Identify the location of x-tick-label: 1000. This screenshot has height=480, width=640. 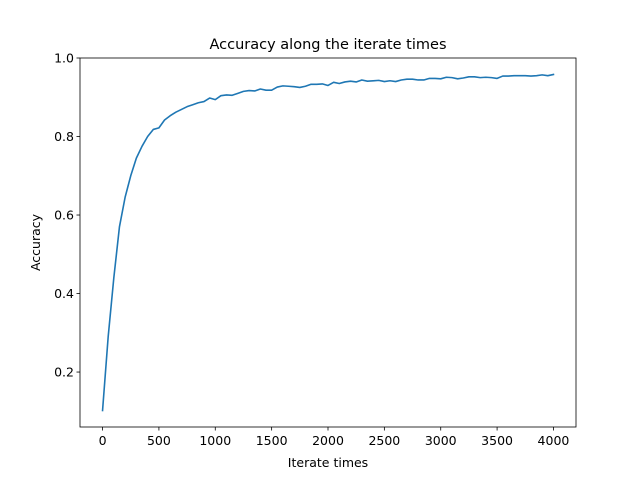
(215, 440).